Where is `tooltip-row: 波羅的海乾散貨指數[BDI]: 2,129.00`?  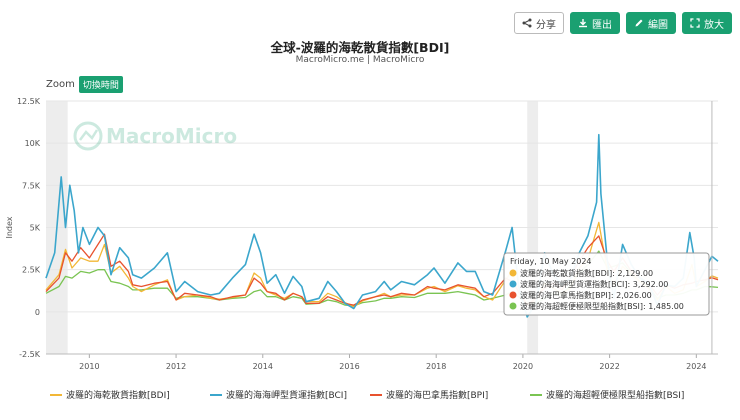 tooltip-row: 波羅的海乾散貨指數[BDI]: 2,129.00 is located at coordinates (586, 273).